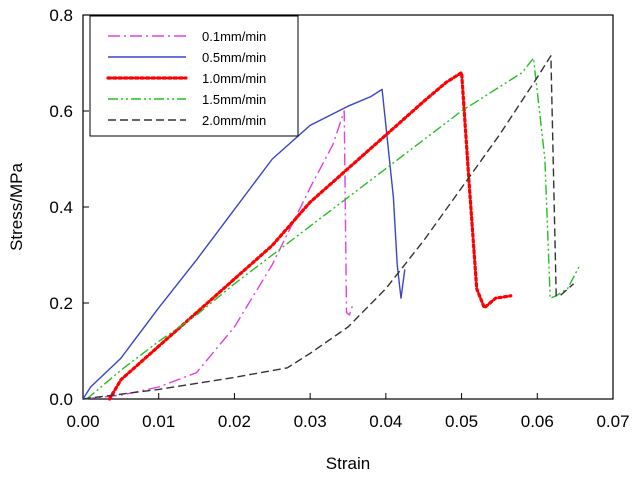  What do you see at coordinates (61, 303) in the screenshot?
I see `y-tick-label: 0.2` at bounding box center [61, 303].